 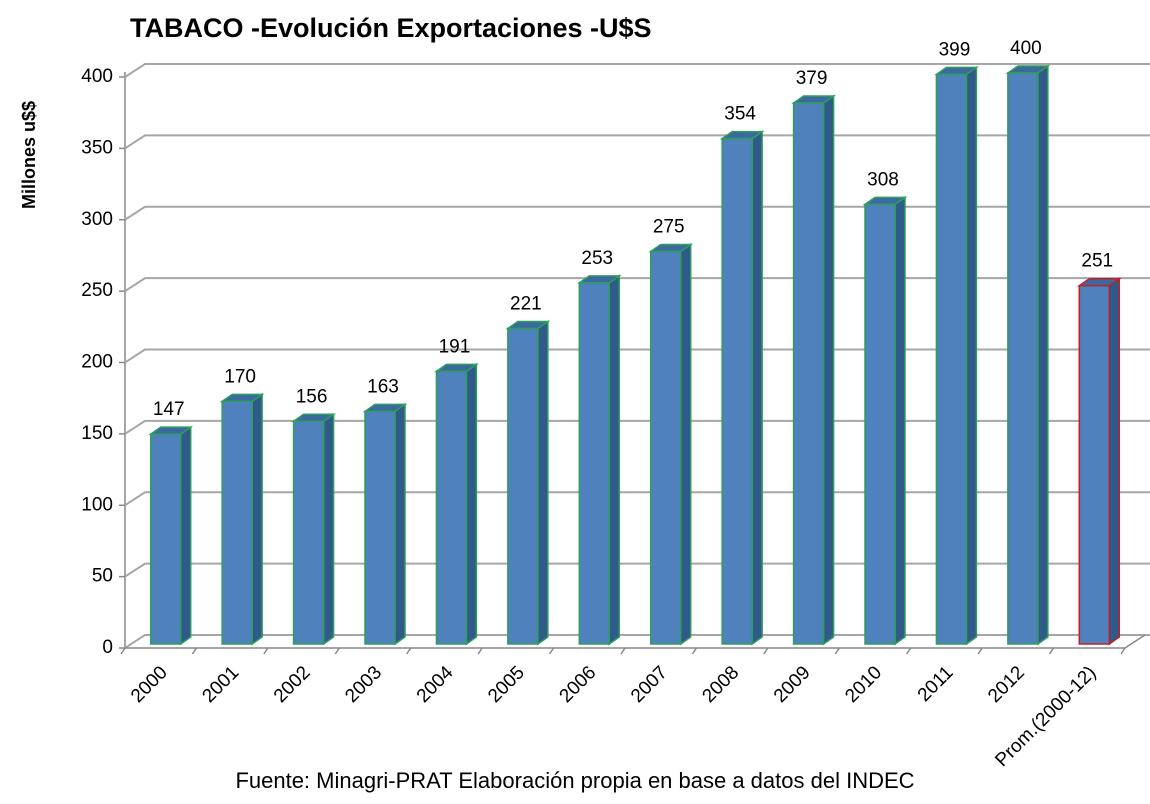 What do you see at coordinates (220, 684) in the screenshot?
I see `x-tick-label: 2001` at bounding box center [220, 684].